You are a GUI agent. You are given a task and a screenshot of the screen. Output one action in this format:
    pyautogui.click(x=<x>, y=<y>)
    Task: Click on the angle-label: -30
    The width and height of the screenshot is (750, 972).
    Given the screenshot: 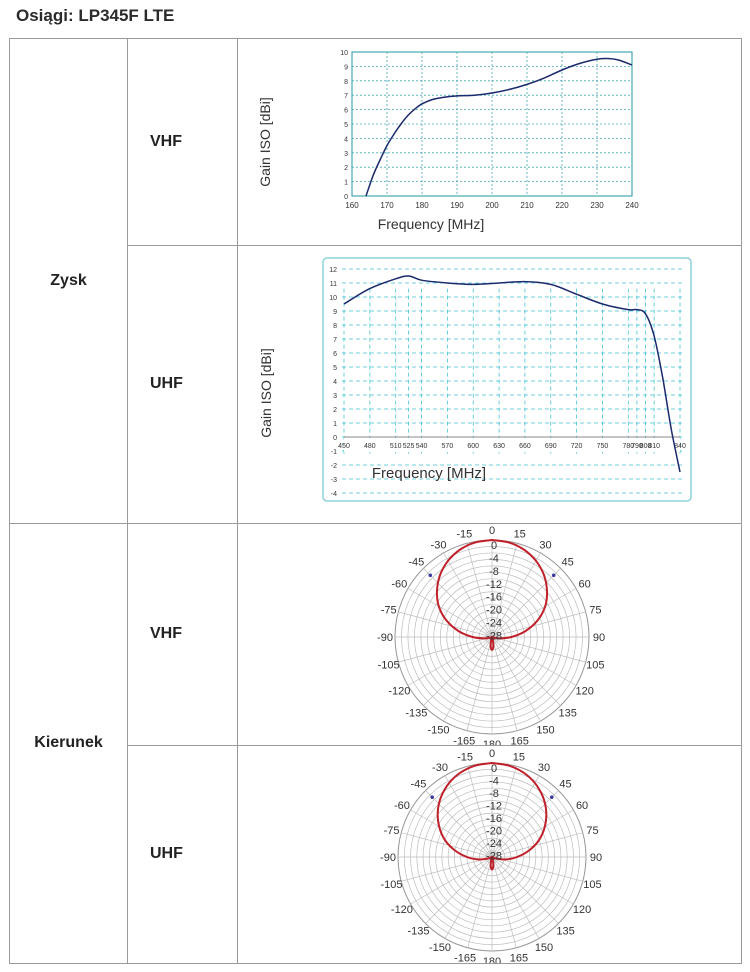 What is the action you would take?
    pyautogui.click(x=439, y=545)
    